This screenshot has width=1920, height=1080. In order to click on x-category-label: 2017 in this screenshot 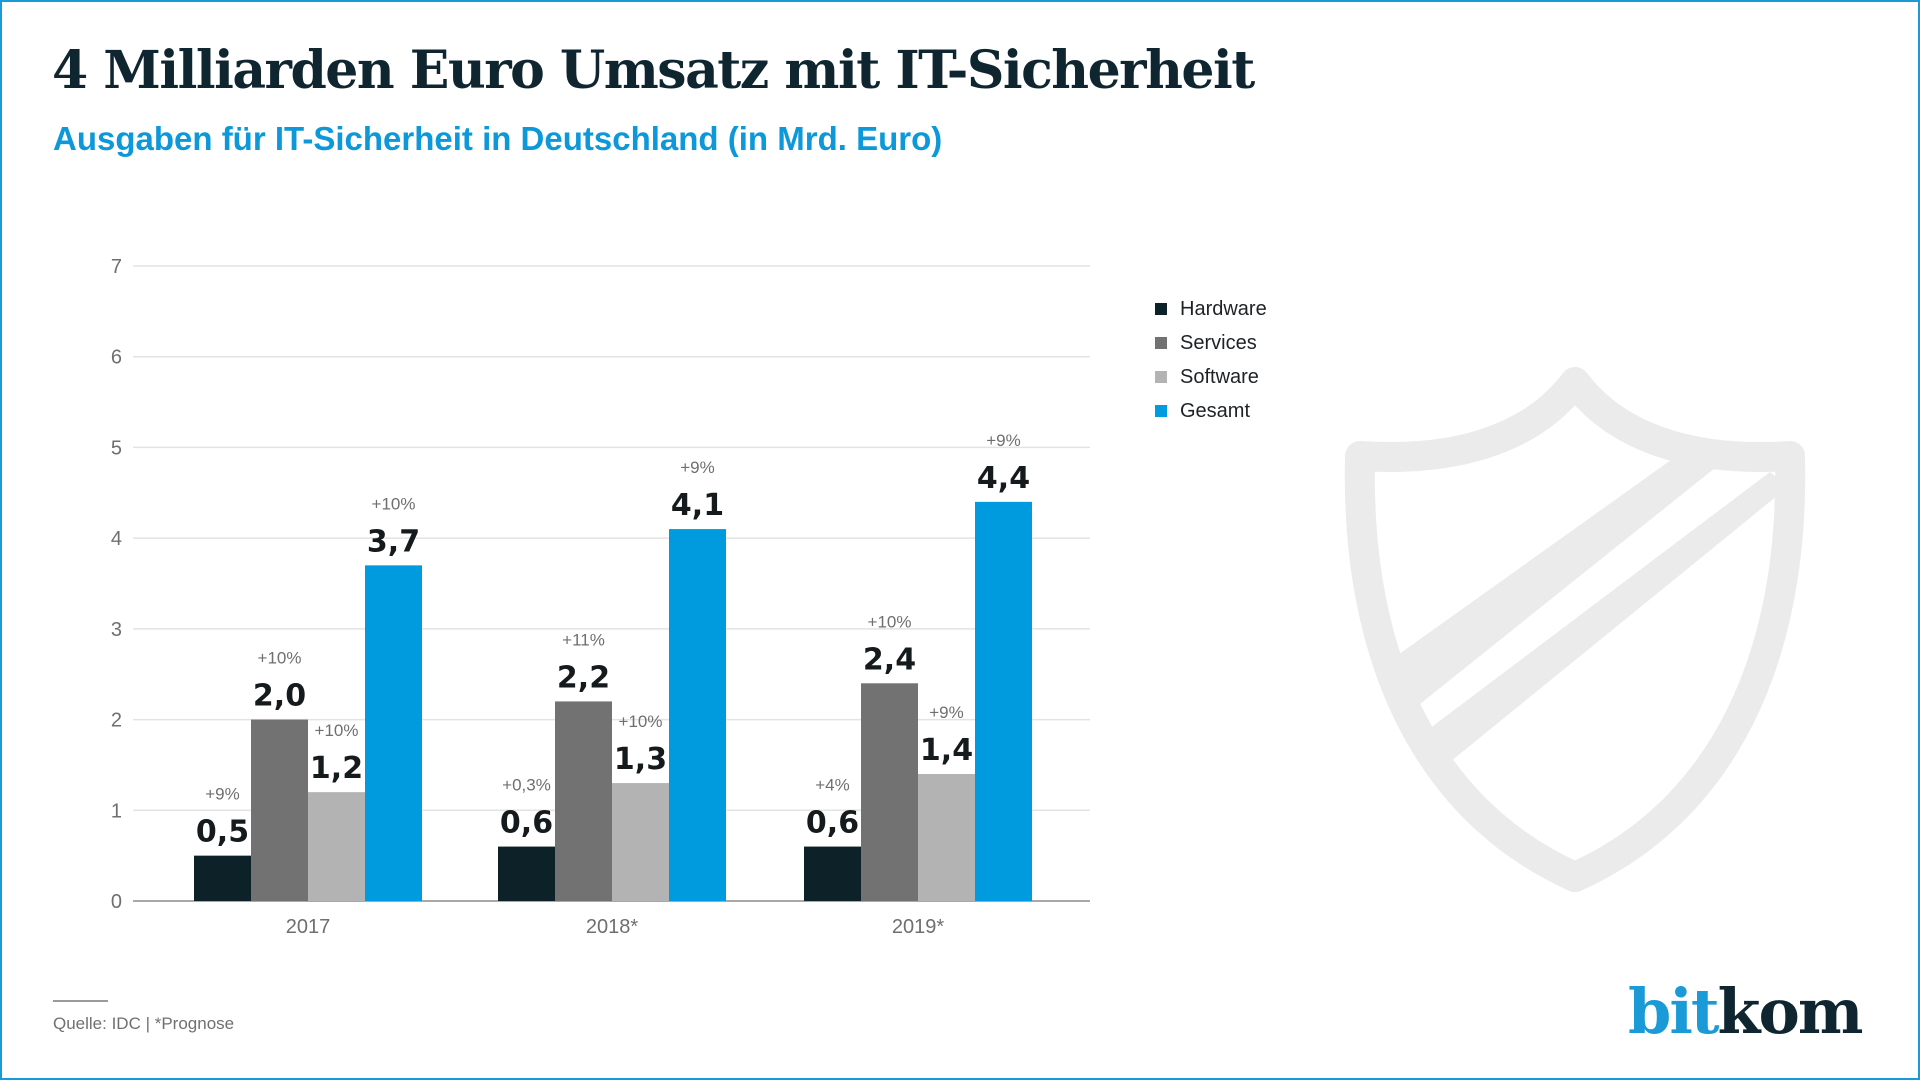, I will do `click(308, 927)`.